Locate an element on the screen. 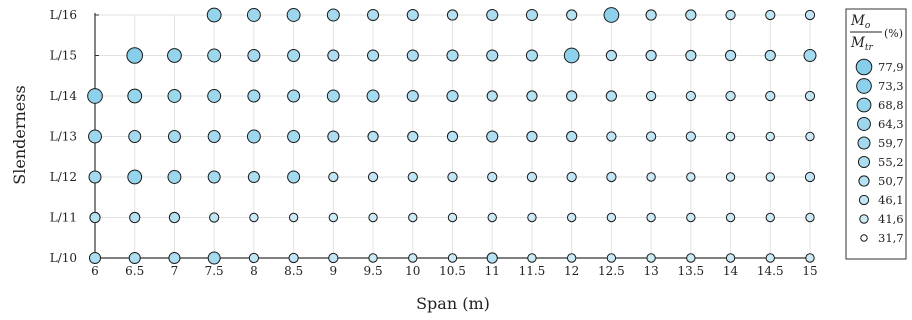  legend-entry-label: 68,8 is located at coordinates (891, 105).